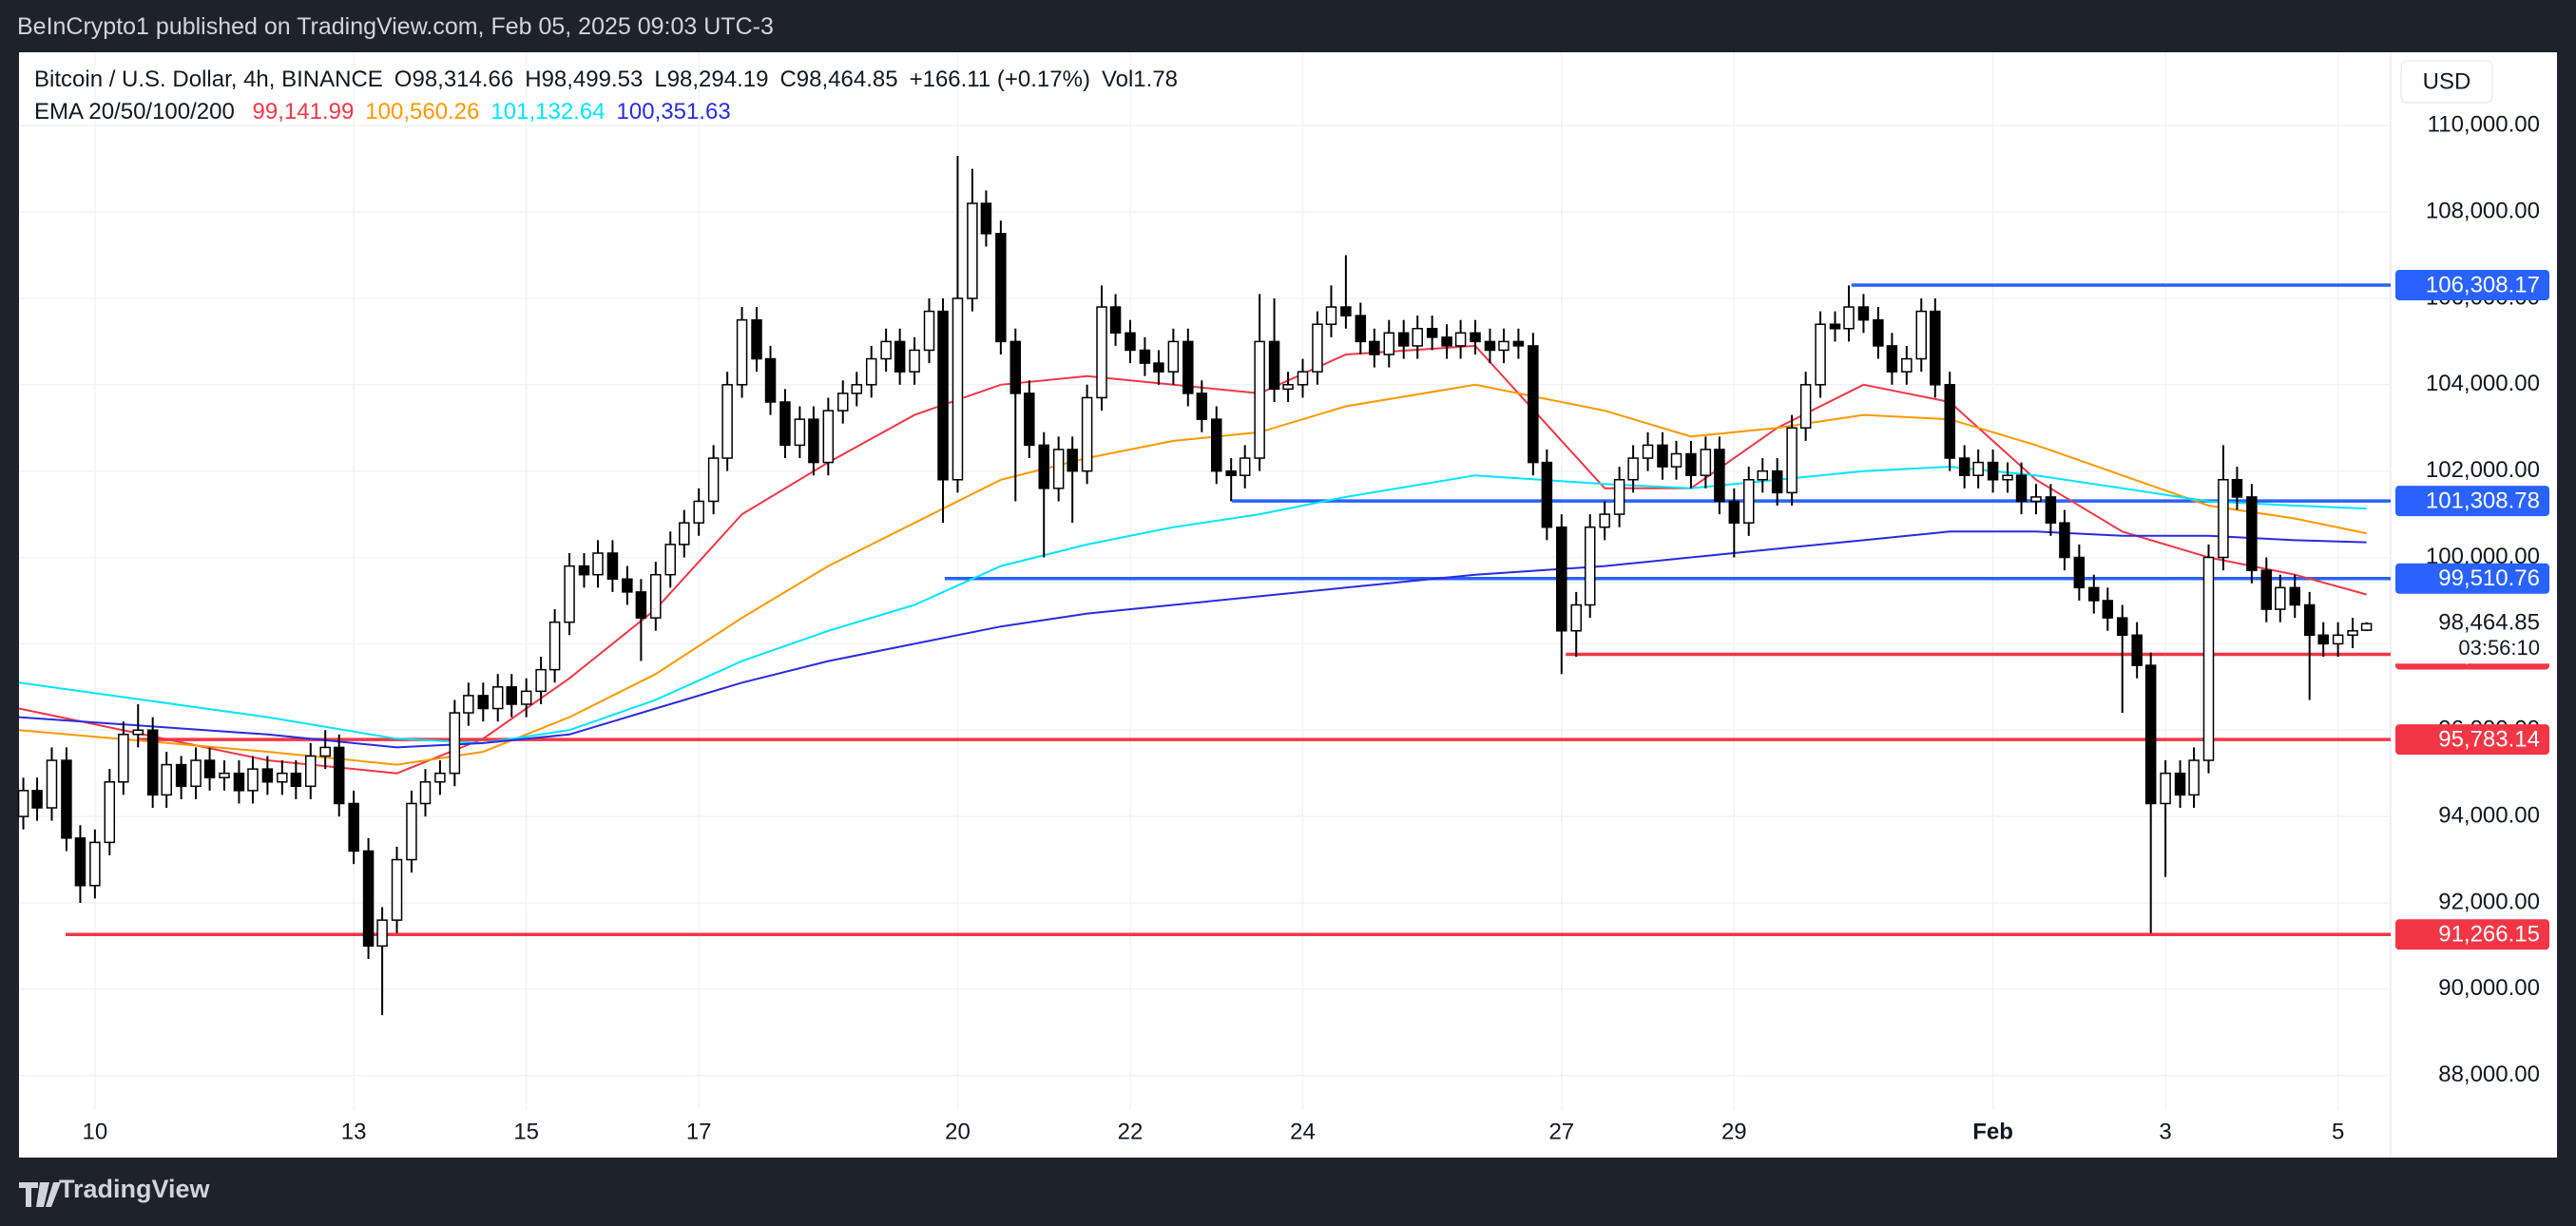 The width and height of the screenshot is (2576, 1226). Describe the element at coordinates (2483, 501) in the screenshot. I see `level-label: 101,308.78` at that location.